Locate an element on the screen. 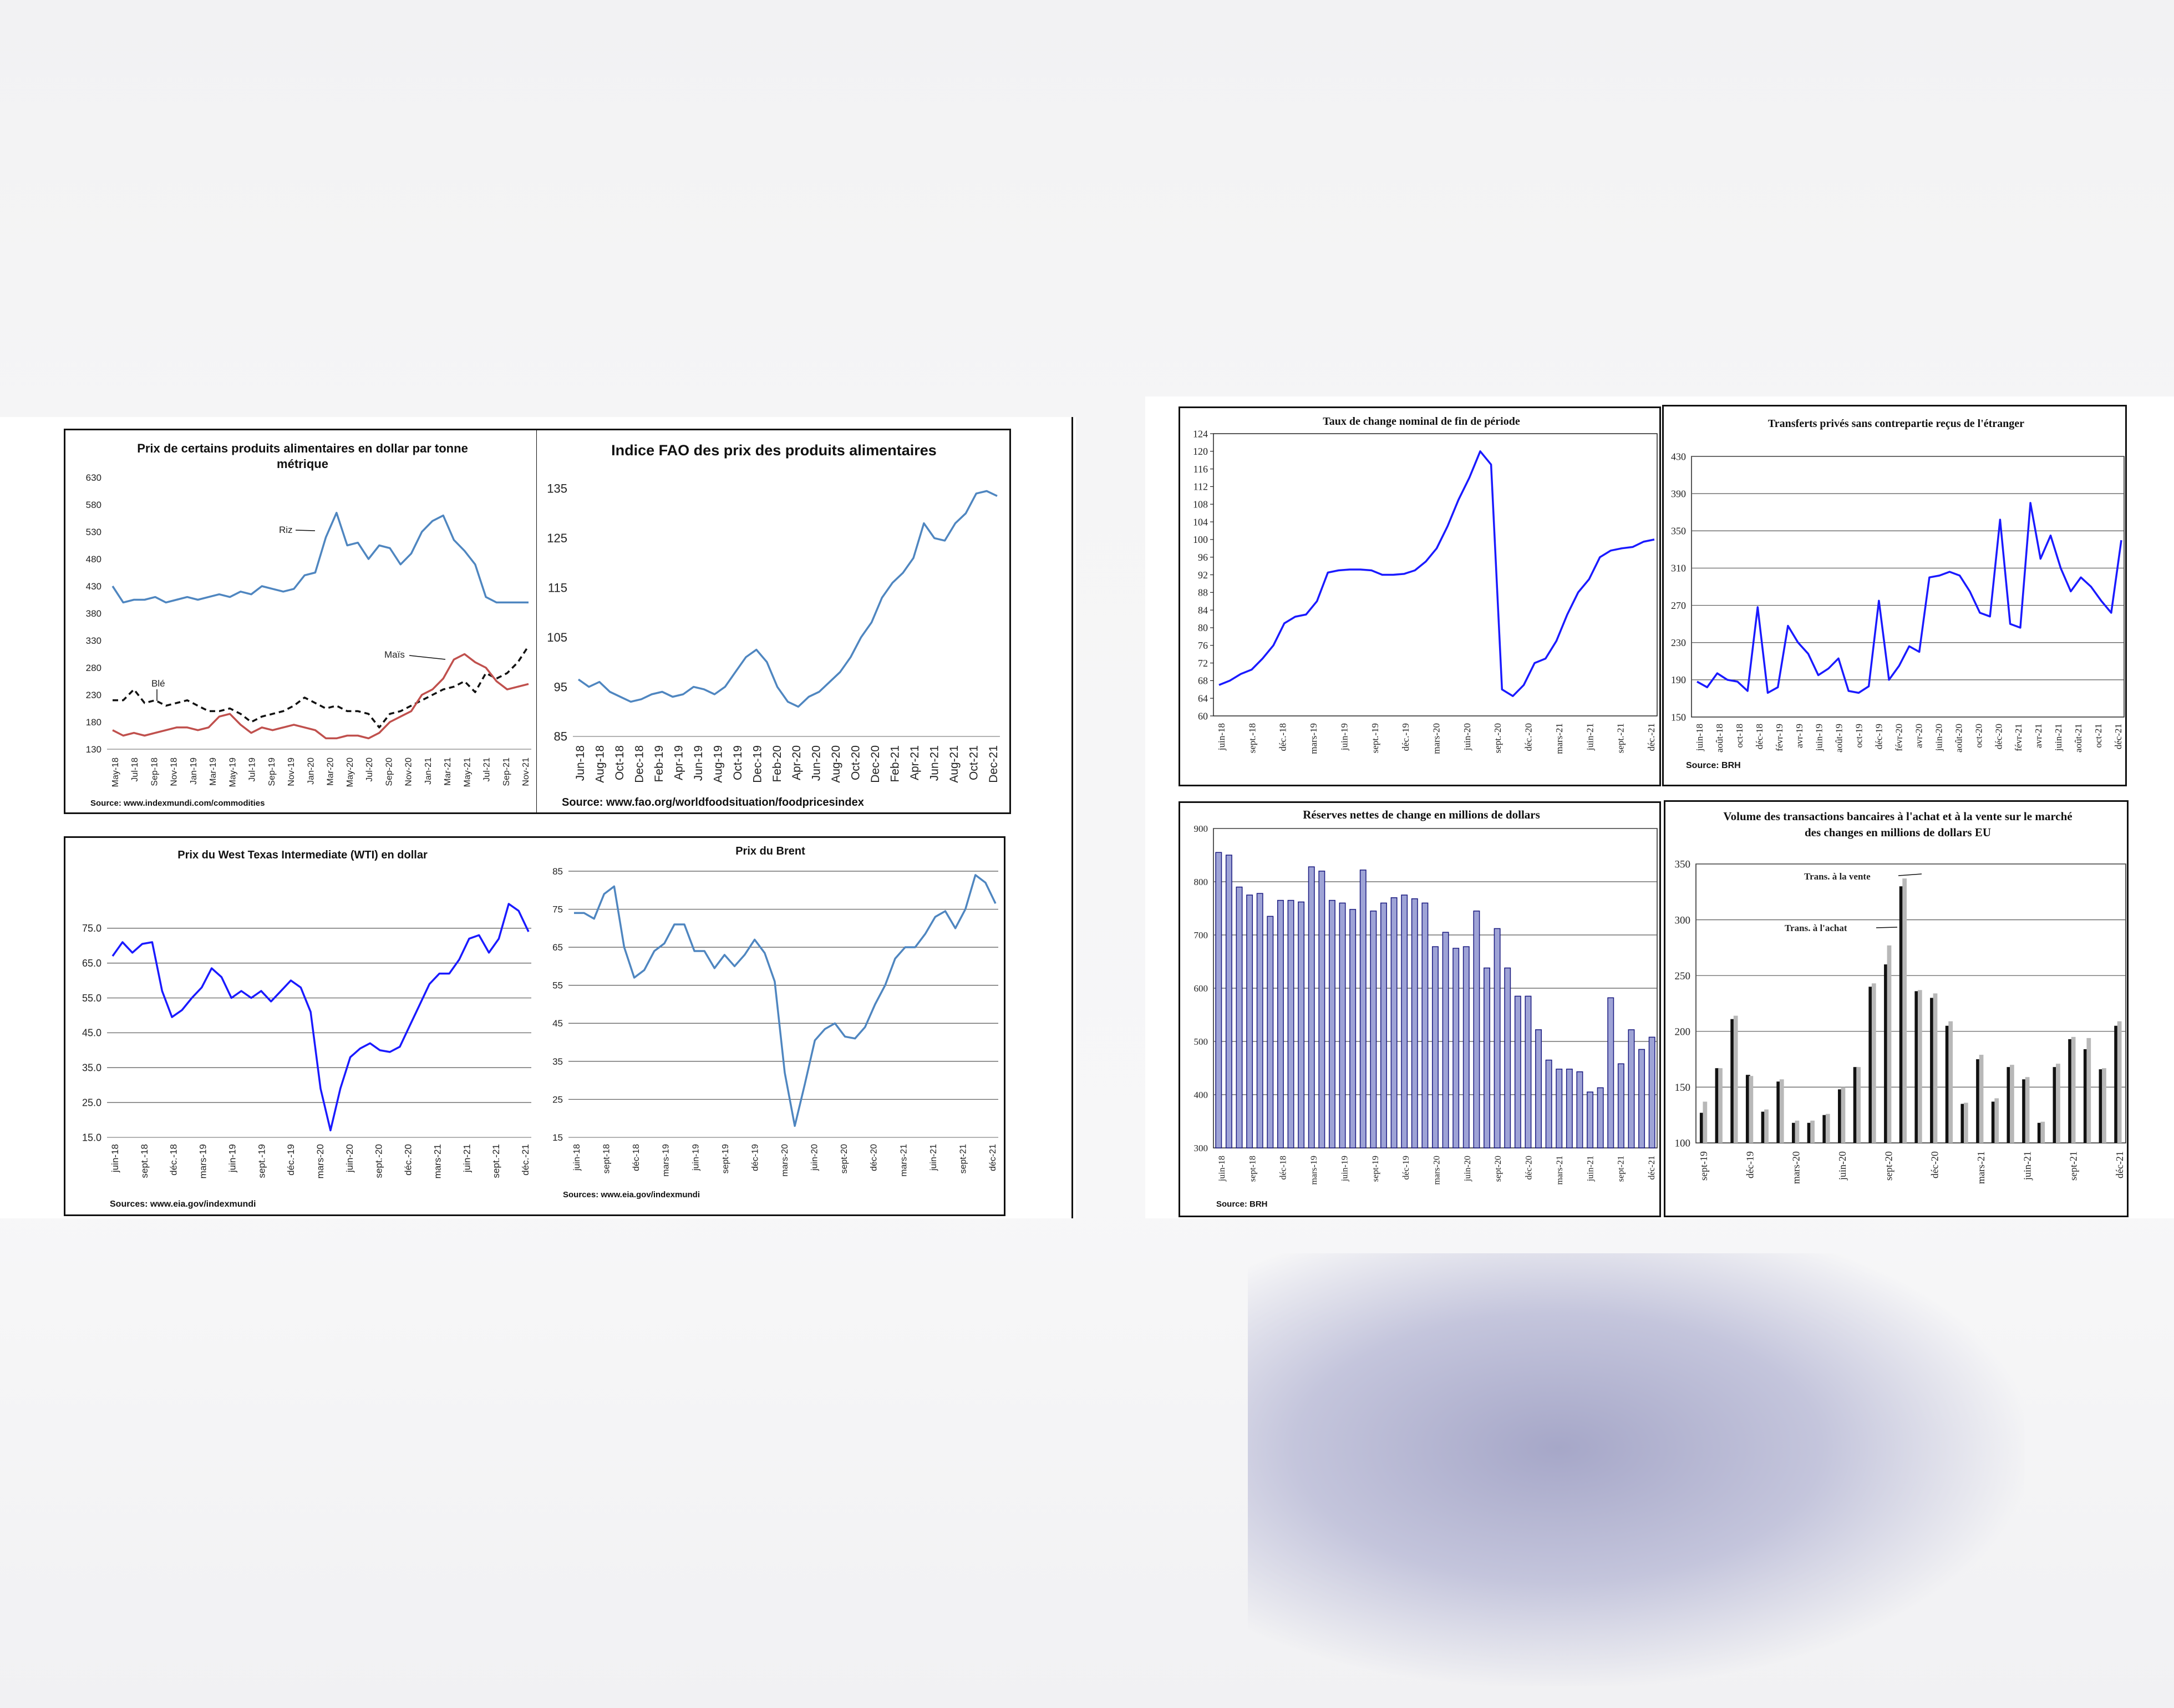 This screenshot has width=2174, height=1708. x-tick-label: déc.-21 is located at coordinates (1652, 737).